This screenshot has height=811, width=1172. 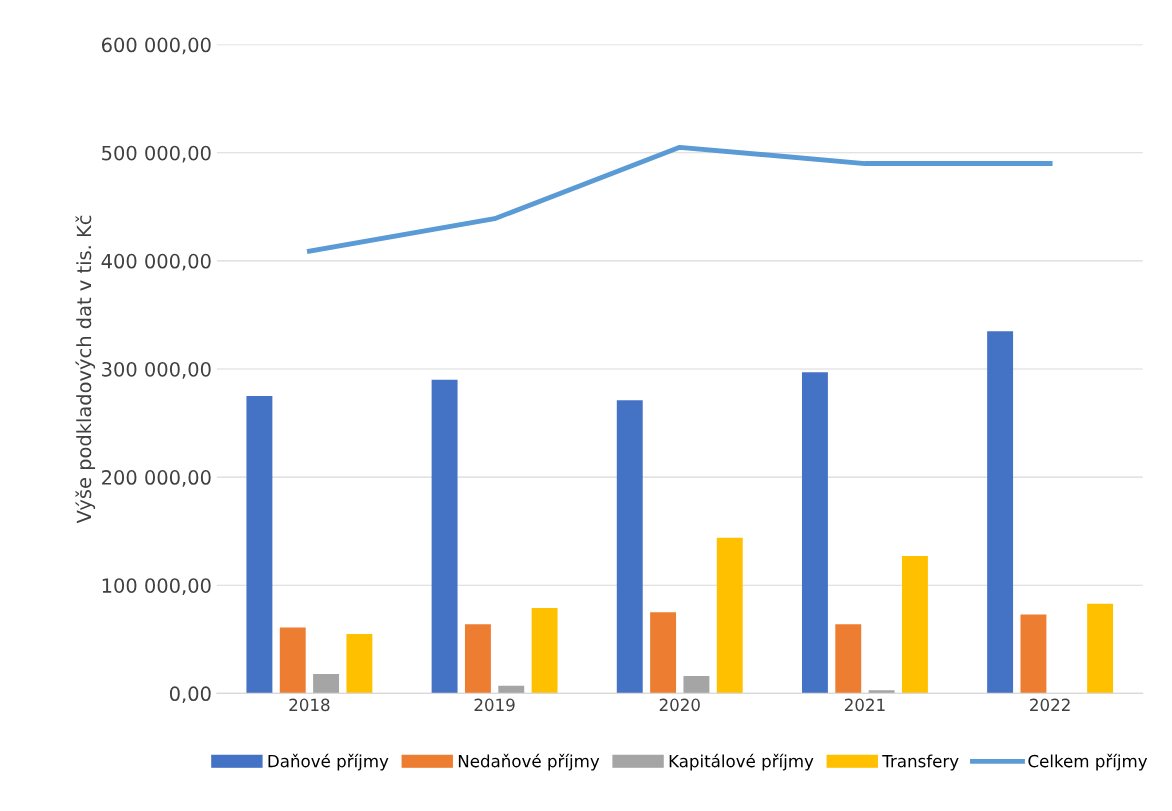 What do you see at coordinates (156, 154) in the screenshot?
I see `y-tick-label: 500 000,00` at bounding box center [156, 154].